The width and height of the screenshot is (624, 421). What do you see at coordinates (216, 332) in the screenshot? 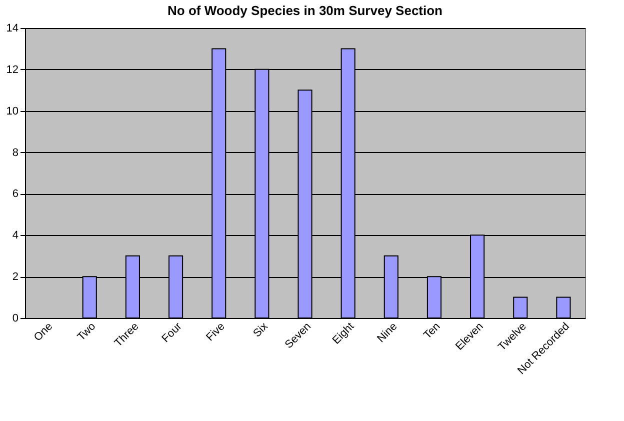
I see `x-tick-label: Five` at bounding box center [216, 332].